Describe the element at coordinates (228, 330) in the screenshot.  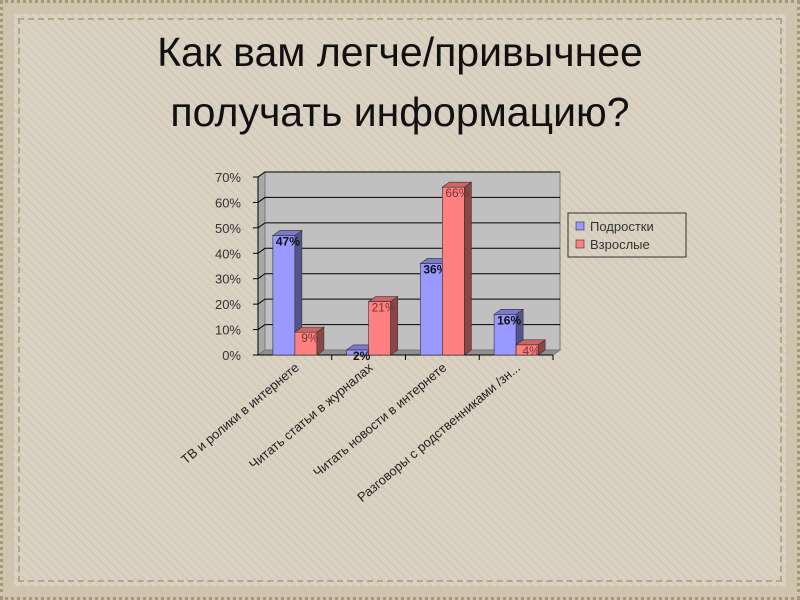
I see `y-tick-label: 10%` at that location.